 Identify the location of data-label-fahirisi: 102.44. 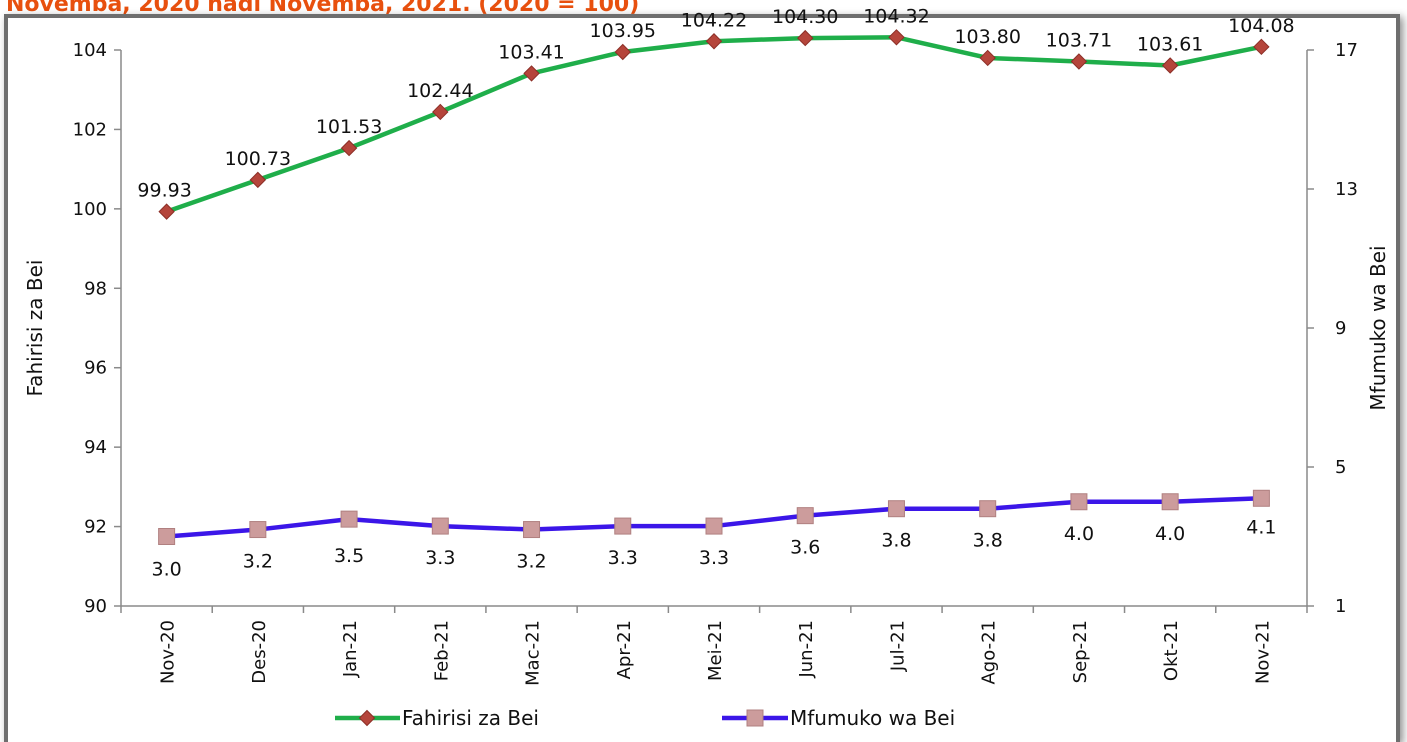
(440, 91).